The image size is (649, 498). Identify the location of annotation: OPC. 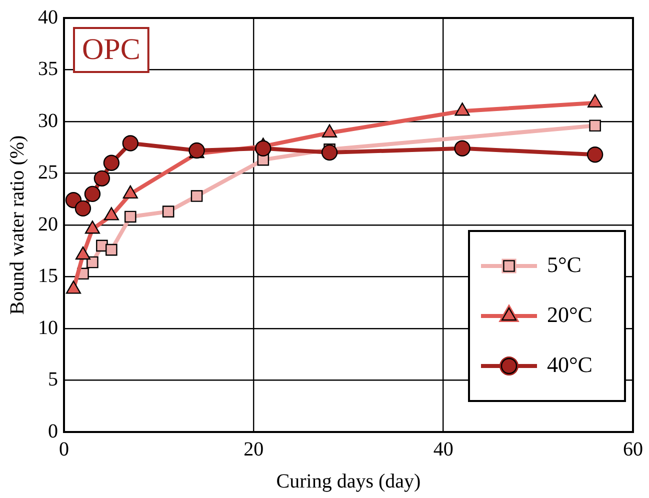
(111, 49).